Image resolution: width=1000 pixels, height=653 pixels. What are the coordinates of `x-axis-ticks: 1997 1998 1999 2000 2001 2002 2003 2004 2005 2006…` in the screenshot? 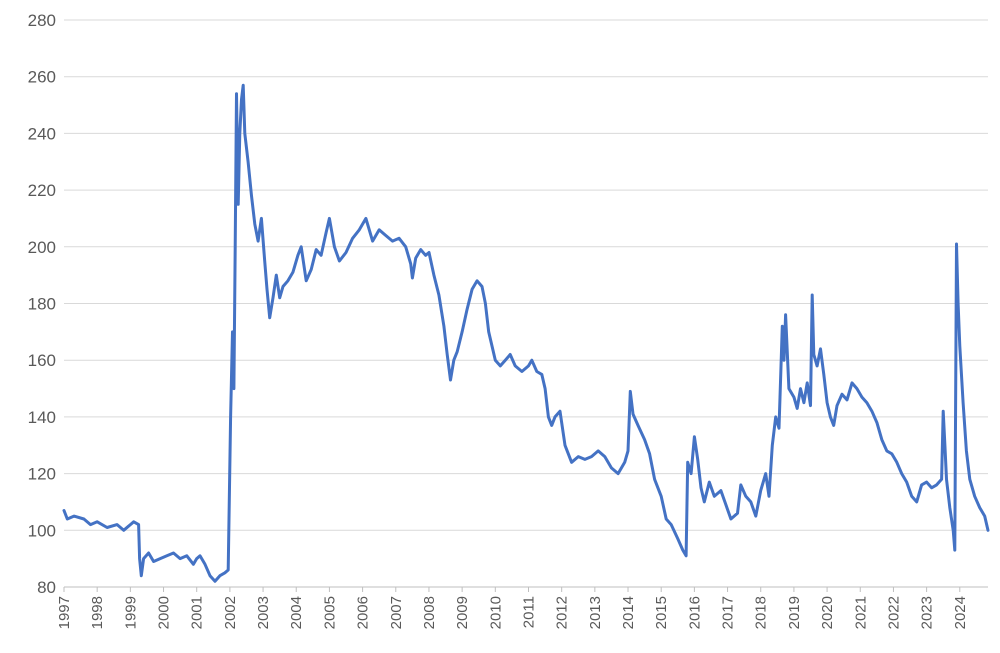 It's located at (512, 608).